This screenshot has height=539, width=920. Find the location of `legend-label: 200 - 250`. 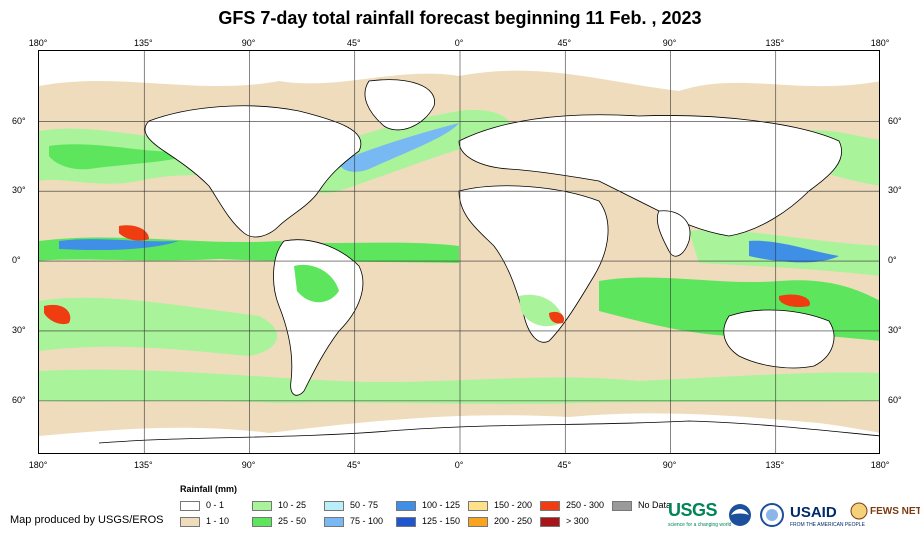

legend-label: 200 - 250 is located at coordinates (513, 521).